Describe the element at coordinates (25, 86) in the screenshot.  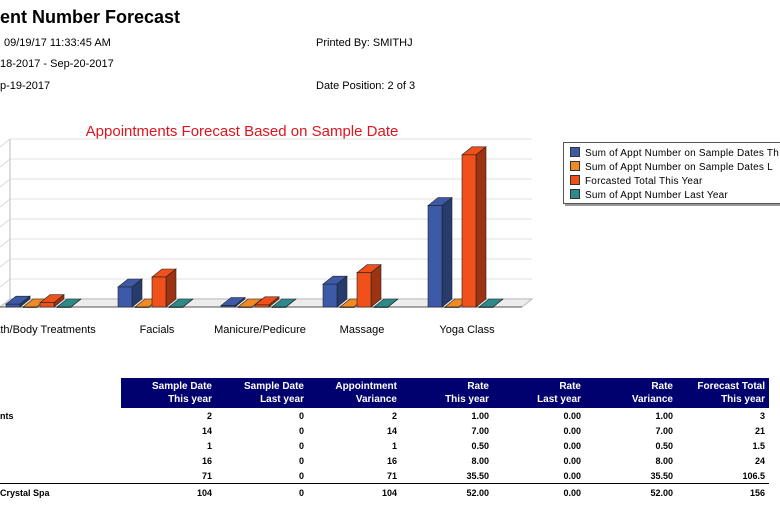
I see `sample-date: p-19-2017` at that location.